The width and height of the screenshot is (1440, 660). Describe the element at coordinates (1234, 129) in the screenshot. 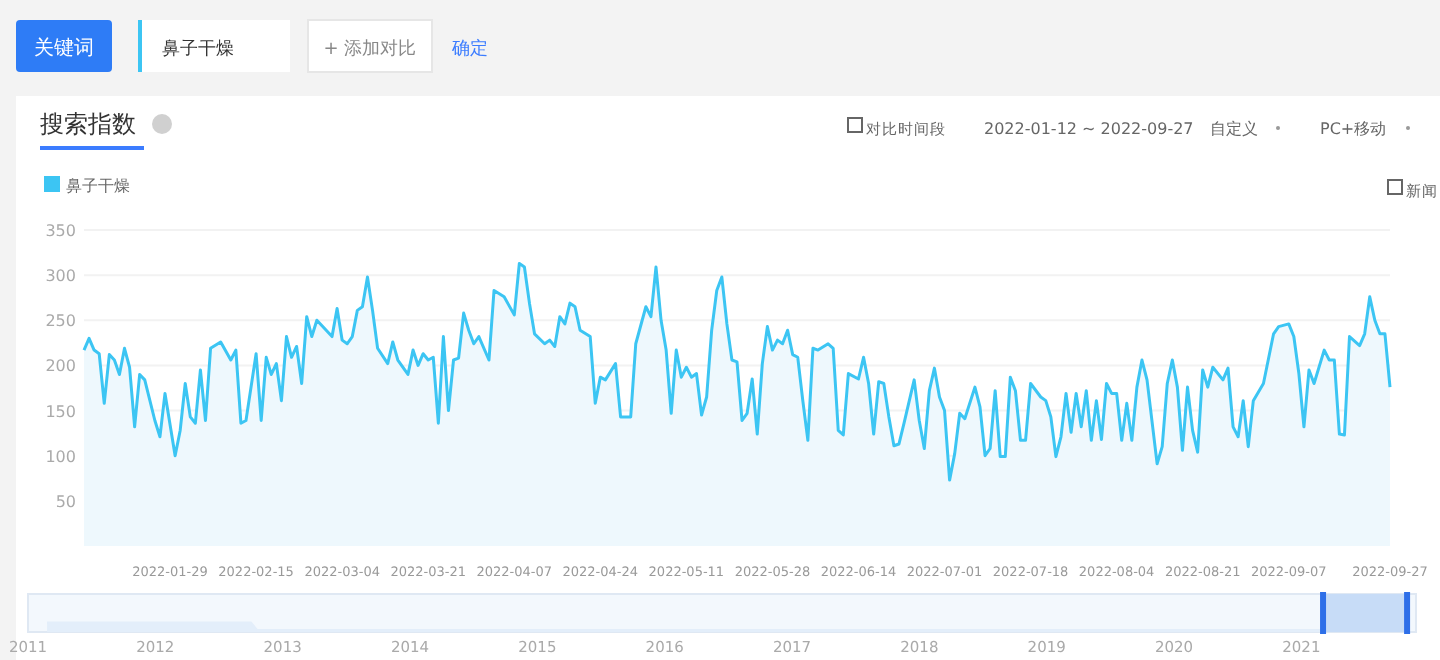

I see `text: 自定义` at that location.